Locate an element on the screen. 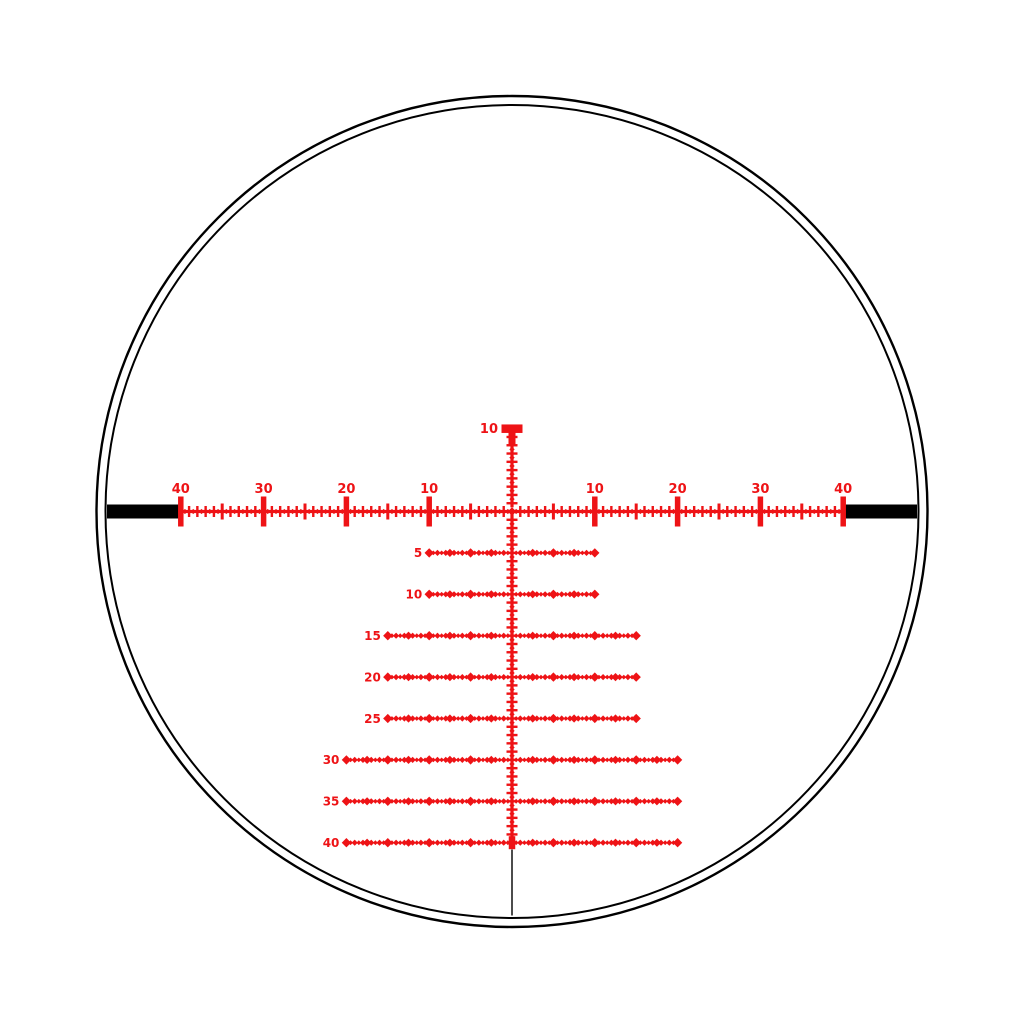 This screenshot has width=1024, height=1024. elevation-top-label: 10 is located at coordinates (489, 429).